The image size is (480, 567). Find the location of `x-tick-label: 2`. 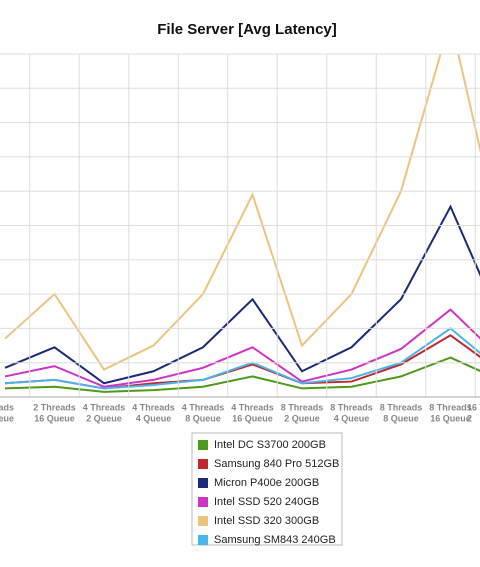

x-tick-label: 2 is located at coordinates (469, 418).